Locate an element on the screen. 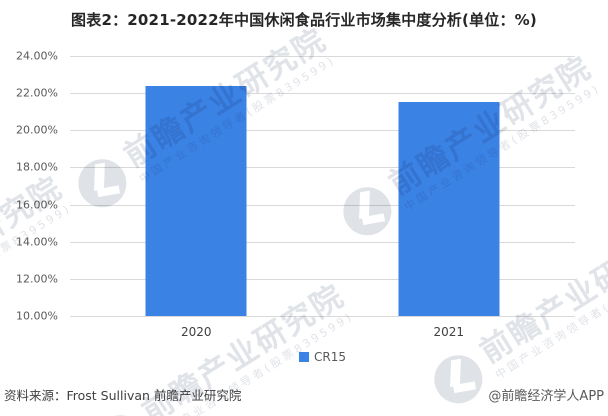 Image resolution: width=608 pixels, height=416 pixels. chart-title: 图表2：2021-2022年中国休闲食品行业市场集中度分析(单位：%) is located at coordinates (304, 20).